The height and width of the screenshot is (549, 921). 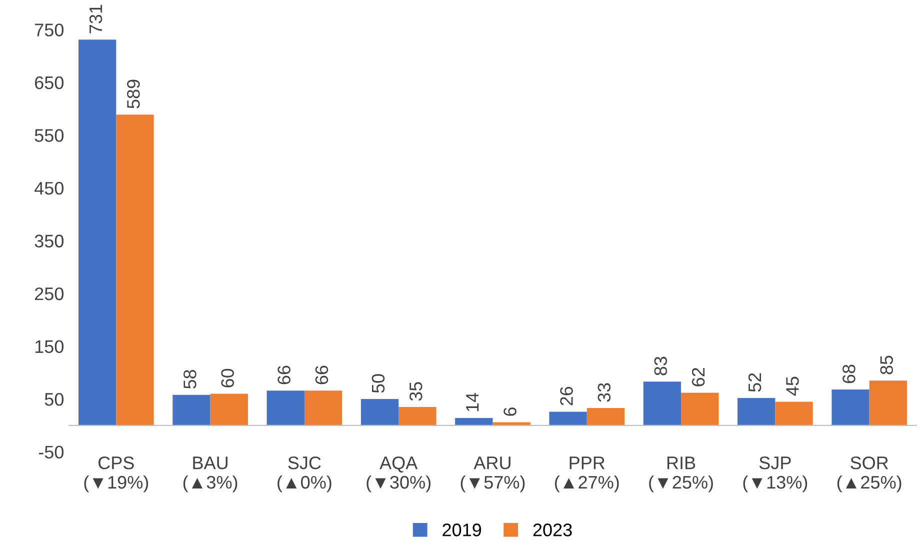 What do you see at coordinates (472, 402) in the screenshot?
I see `data-label: 14` at bounding box center [472, 402].